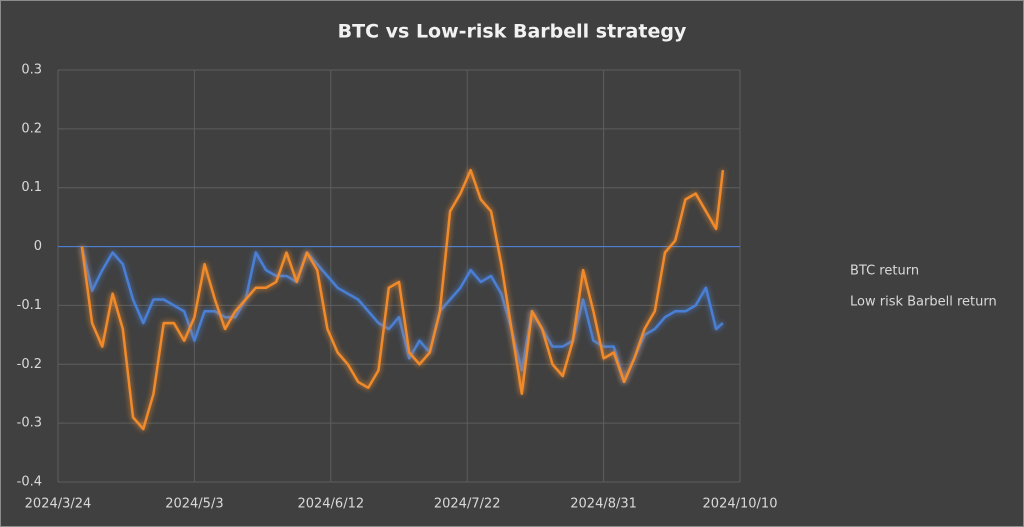 This screenshot has height=527, width=1024. I want to click on x-tick-label: 2024/6/12, so click(330, 504).